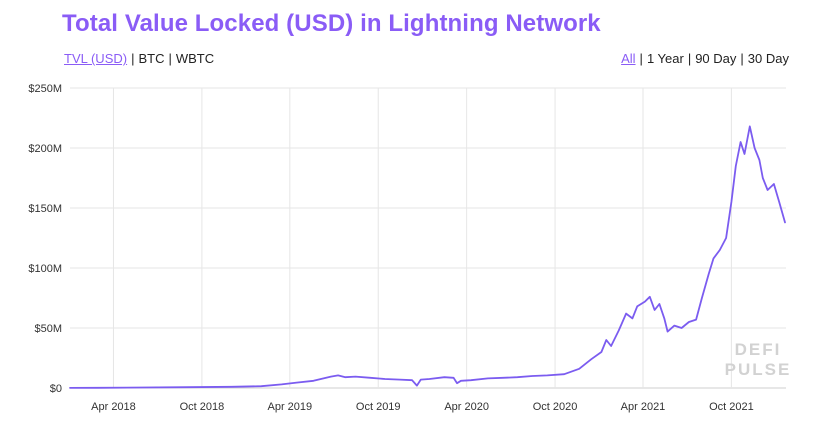 This screenshot has height=432, width=829. Describe the element at coordinates (45, 89) in the screenshot. I see `y-tick-label: $250M` at that location.